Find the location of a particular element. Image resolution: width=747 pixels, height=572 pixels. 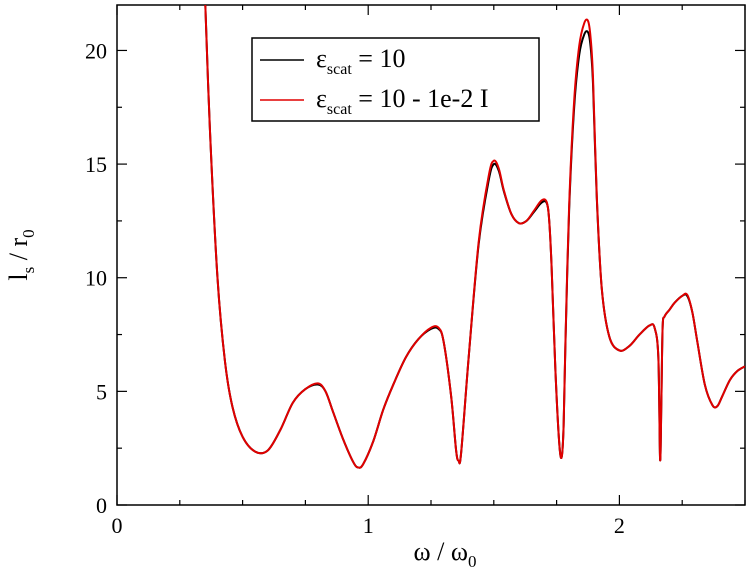

legend-box is located at coordinates (395, 79).